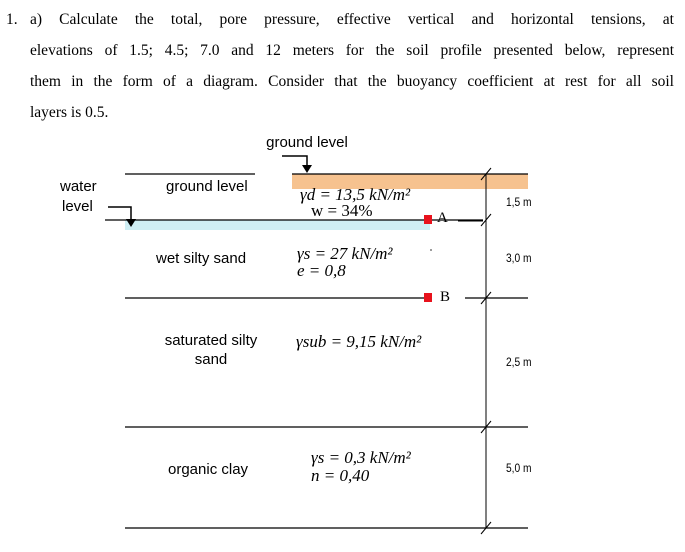 The image size is (685, 552). What do you see at coordinates (78, 186) in the screenshot?
I see `water-level-label-line1: water` at bounding box center [78, 186].